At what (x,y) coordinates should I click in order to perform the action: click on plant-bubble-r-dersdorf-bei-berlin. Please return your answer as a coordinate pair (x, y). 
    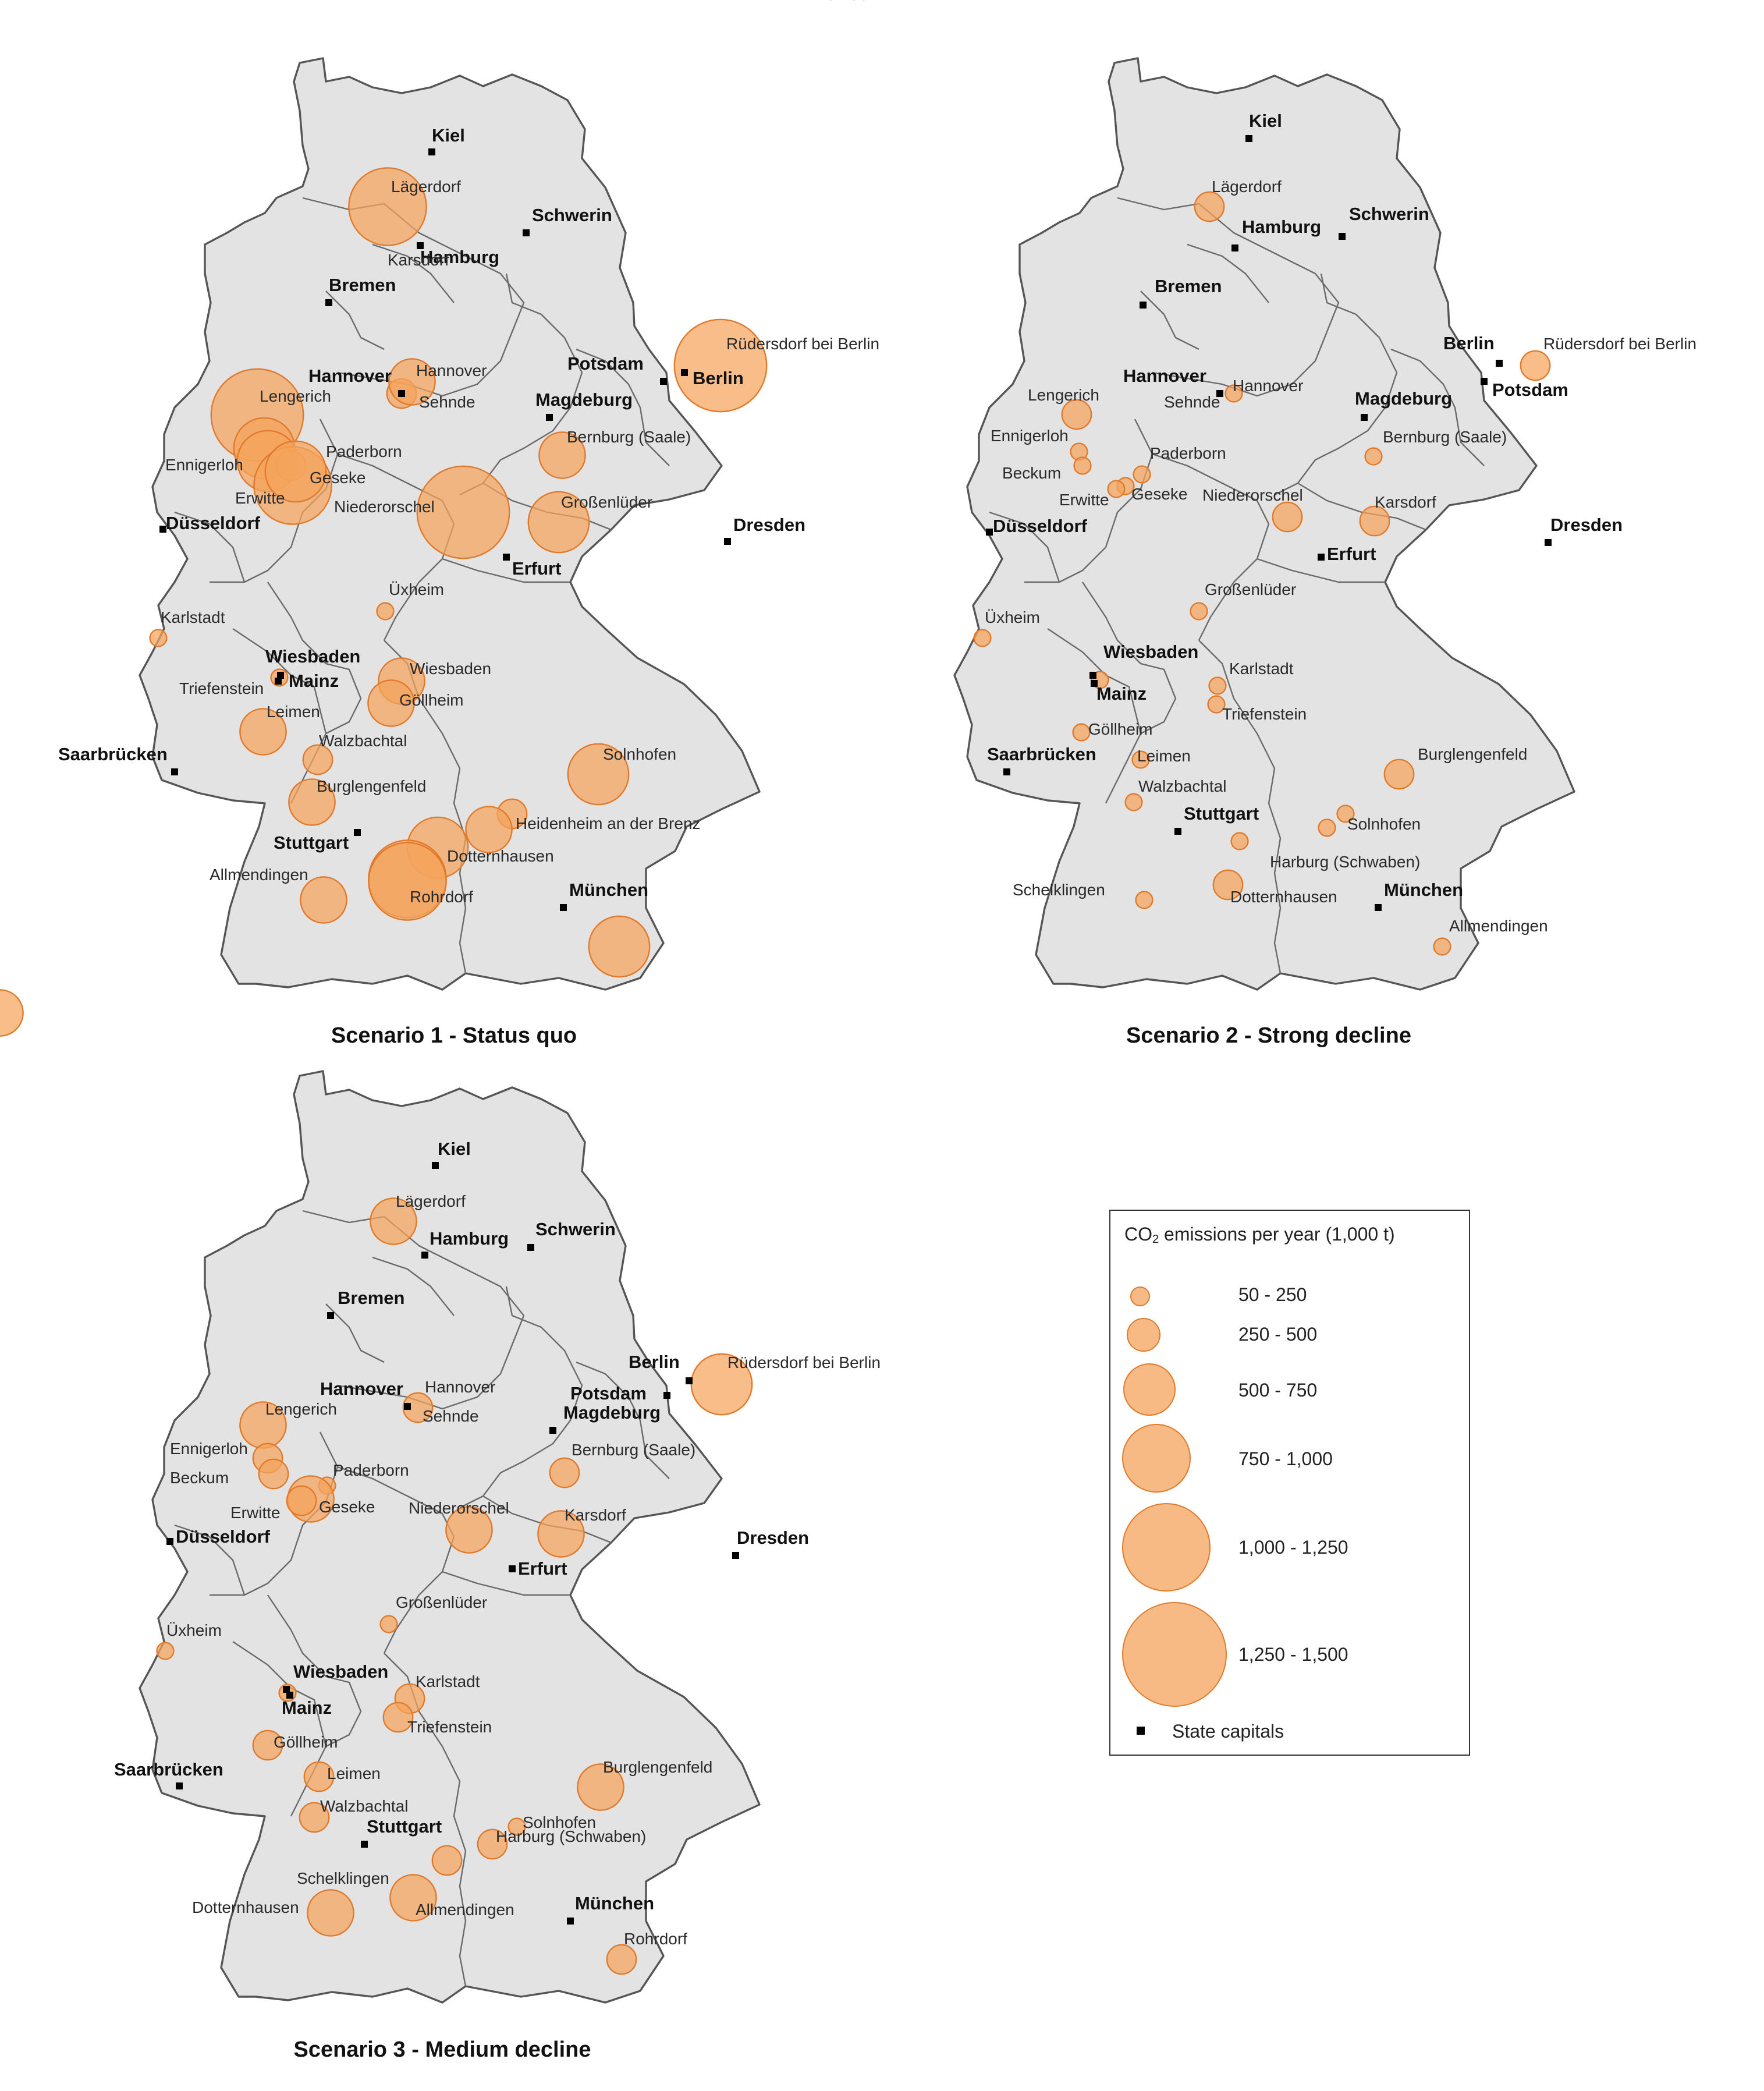
    Looking at the image, I should click on (720, 365).